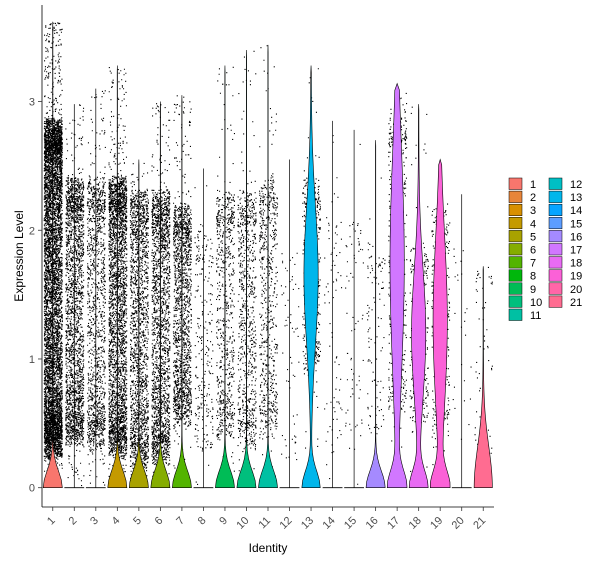  Describe the element at coordinates (522, 236) in the screenshot. I see `legend-item-5: 5` at that location.